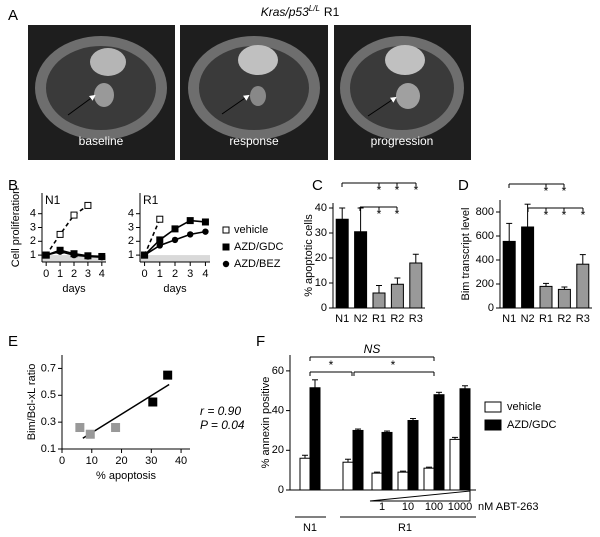 Image resolution: width=600 pixels, height=537 pixels. I want to click on x-axis-label: % apoptosis, so click(126, 476).